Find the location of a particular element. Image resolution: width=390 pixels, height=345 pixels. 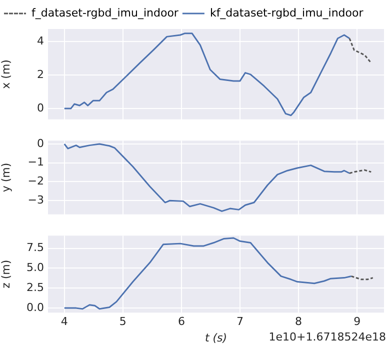

y-tick-label: 4 is located at coordinates (40, 41).